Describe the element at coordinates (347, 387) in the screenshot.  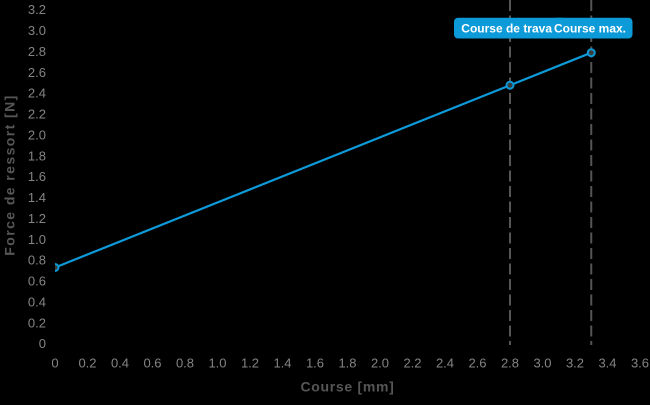
I see `svg-text: Course [mm]` at that location.